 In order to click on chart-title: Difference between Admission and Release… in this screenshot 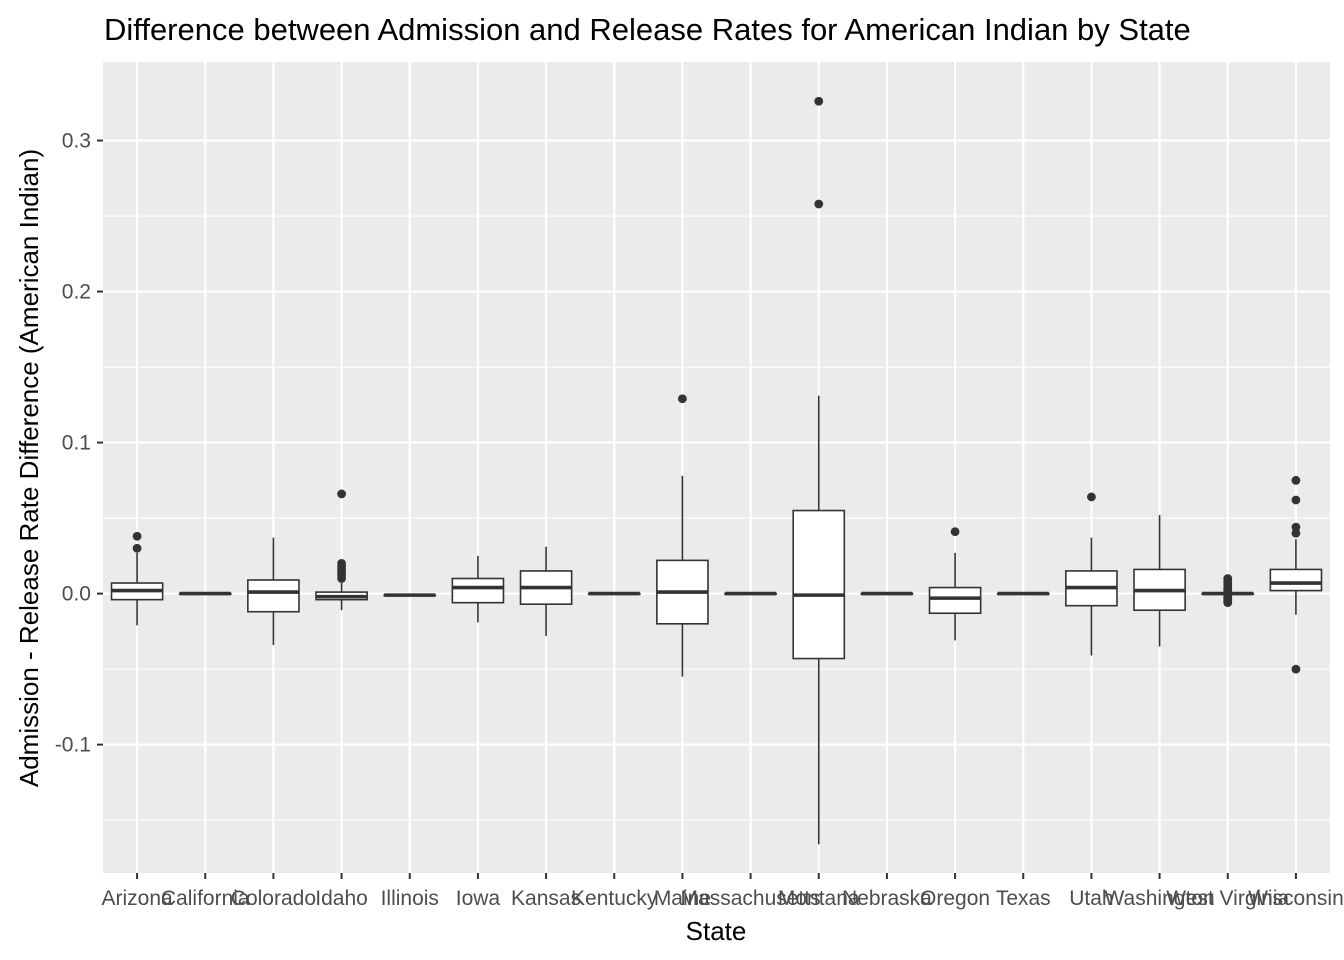, I will do `click(647, 29)`.